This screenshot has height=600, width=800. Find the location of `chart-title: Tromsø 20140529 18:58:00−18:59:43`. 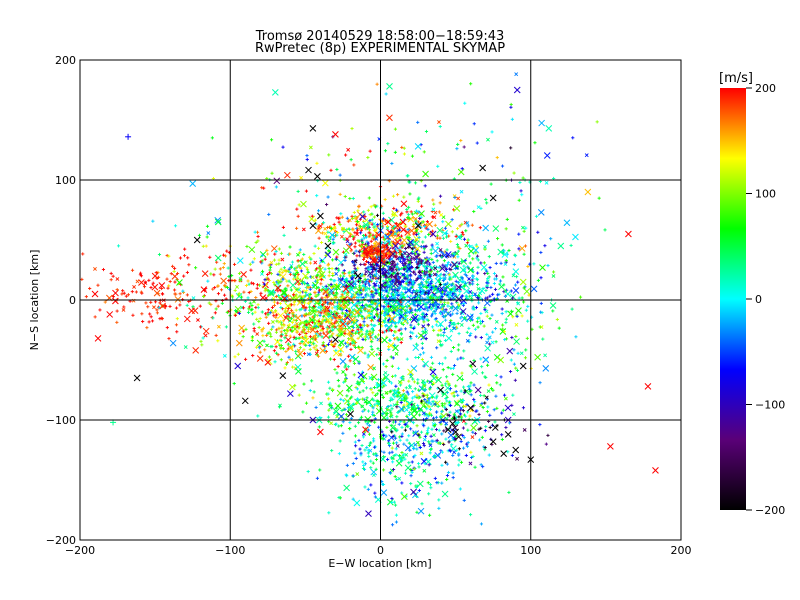

chart-title: Tromsø 20140529 18:58:00−18:59:43 is located at coordinates (380, 36).